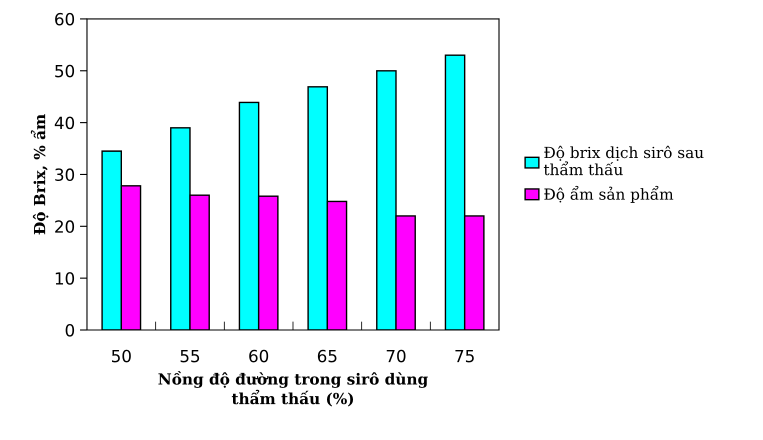 The image size is (763, 440). I want to click on legend-label: Độ brix dịch sirô sau thẩm thấu, so click(624, 161).